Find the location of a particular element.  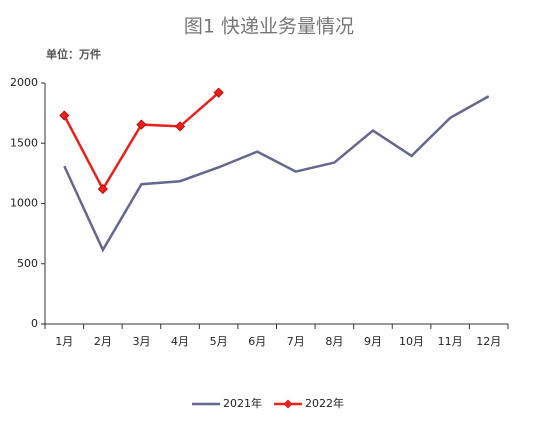

x-tick-label: 11月 is located at coordinates (450, 341).